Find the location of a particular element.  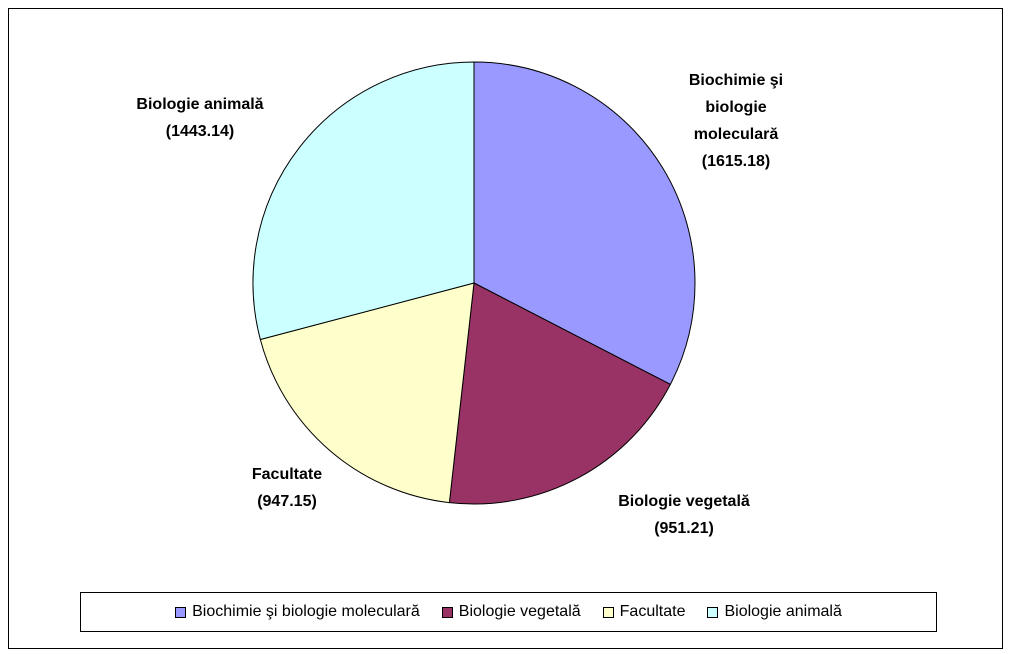

legend-item: Biochimie şi biologie moleculară is located at coordinates (297, 612).